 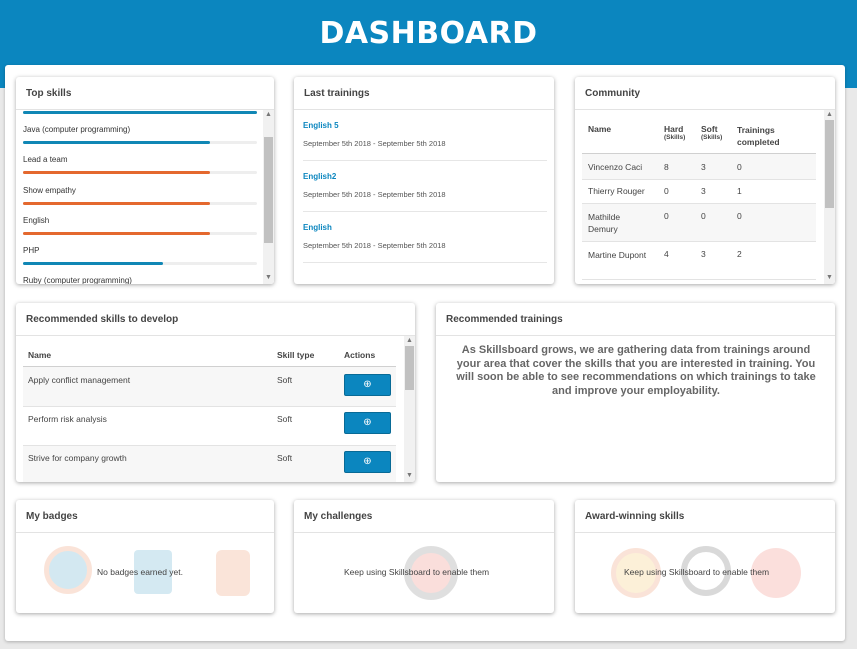 I want to click on top-skills-scrollbar: ▲ ▼, so click(x=268, y=197).